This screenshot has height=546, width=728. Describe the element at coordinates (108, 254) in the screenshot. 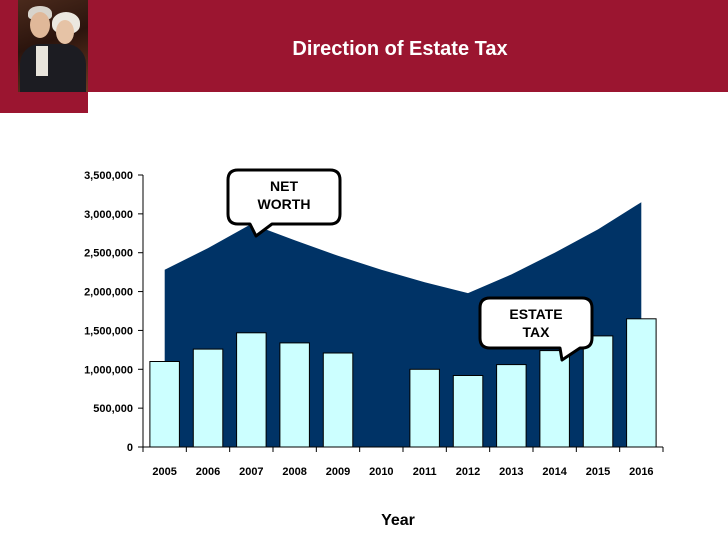

I see `y-tick-label: 2,500,000` at that location.